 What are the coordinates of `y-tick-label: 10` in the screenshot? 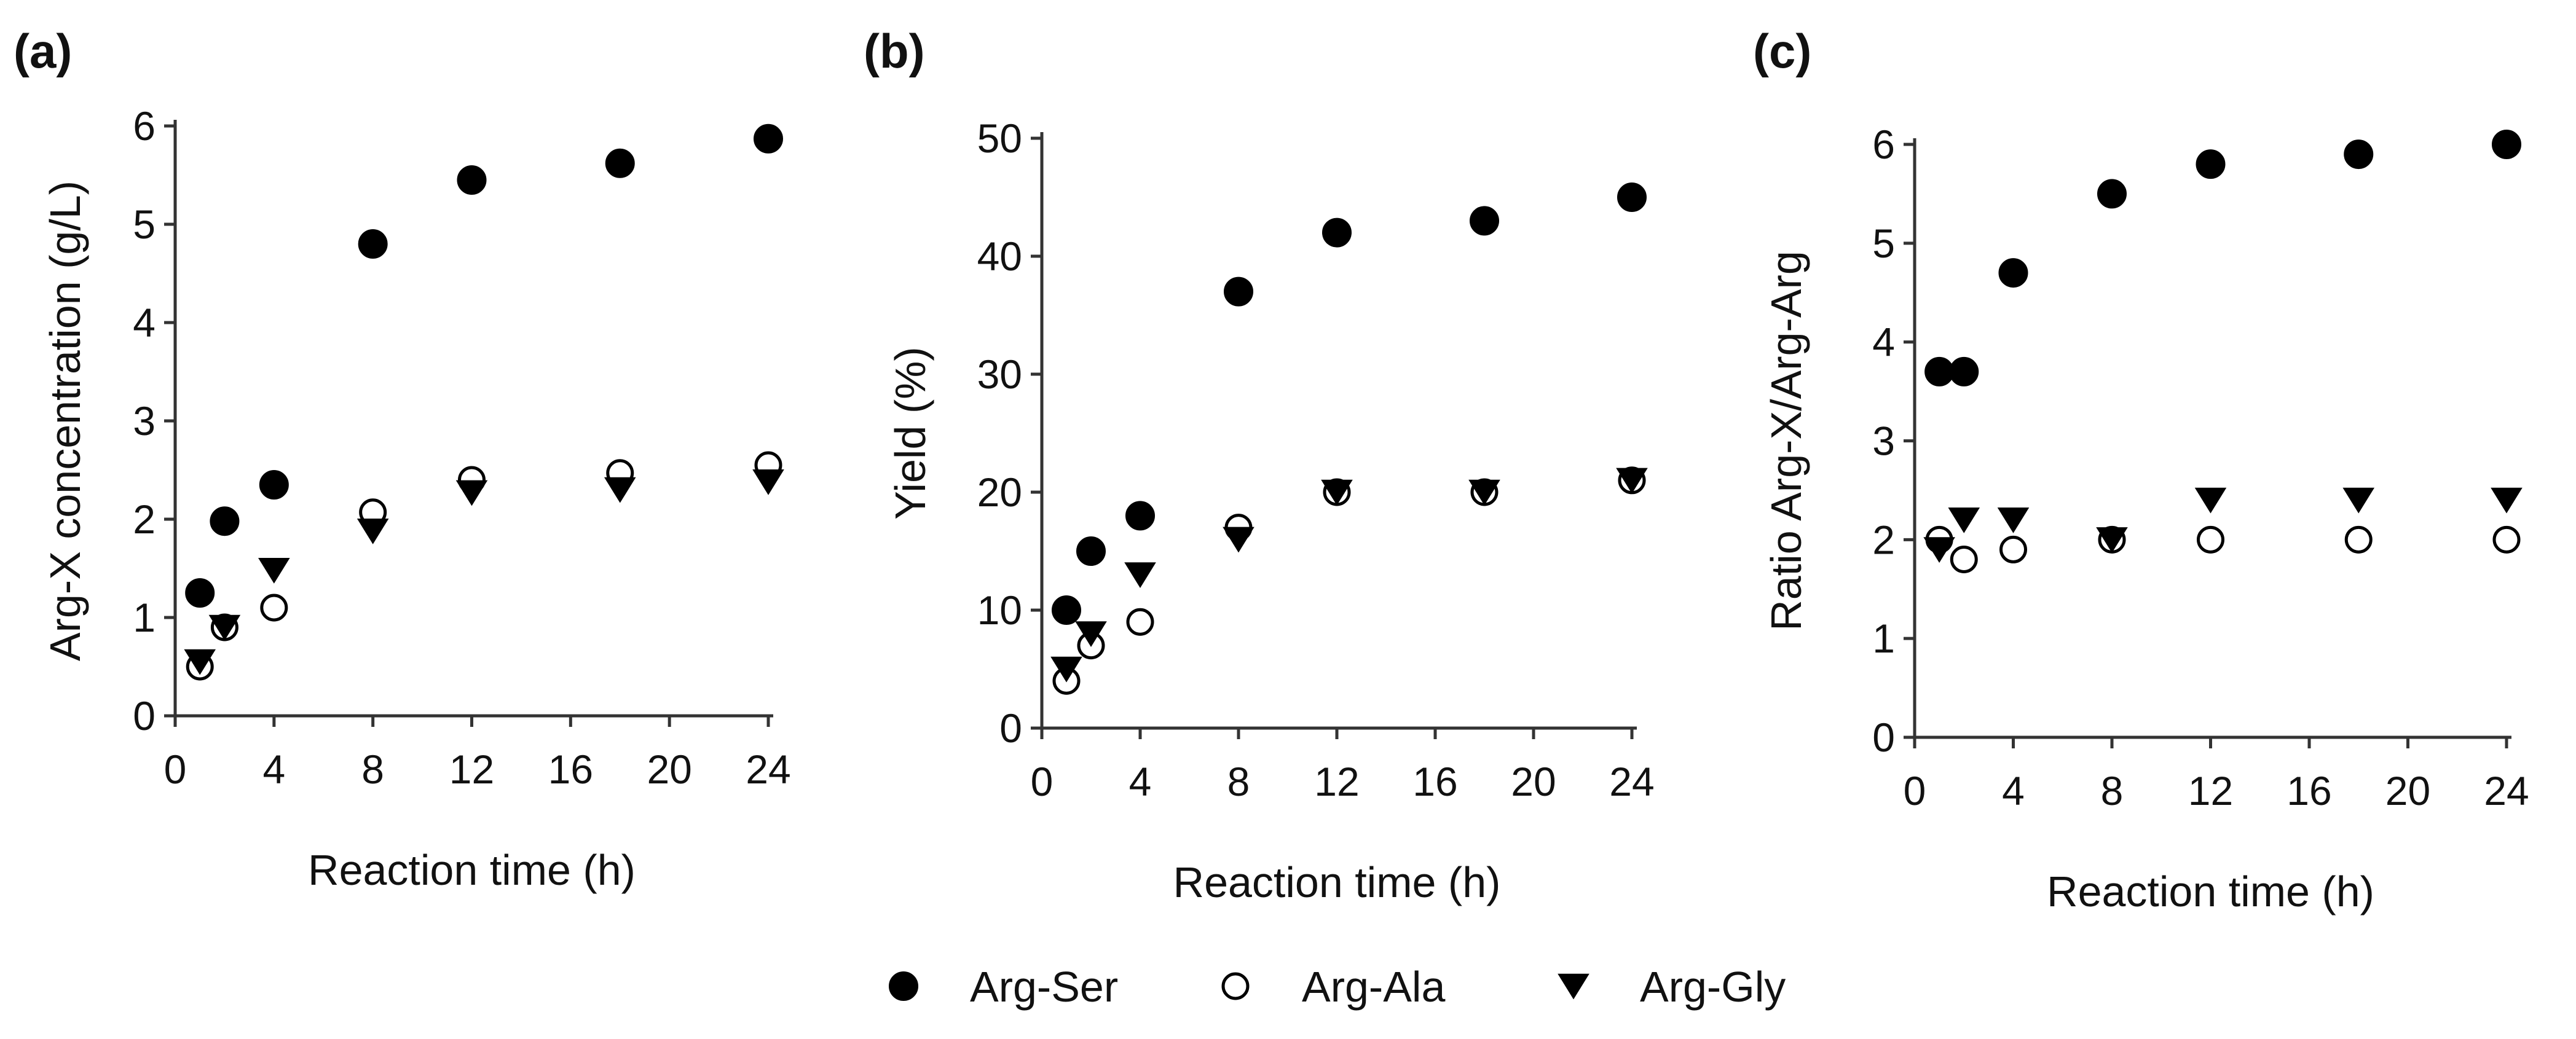 It's located at (1000, 610).